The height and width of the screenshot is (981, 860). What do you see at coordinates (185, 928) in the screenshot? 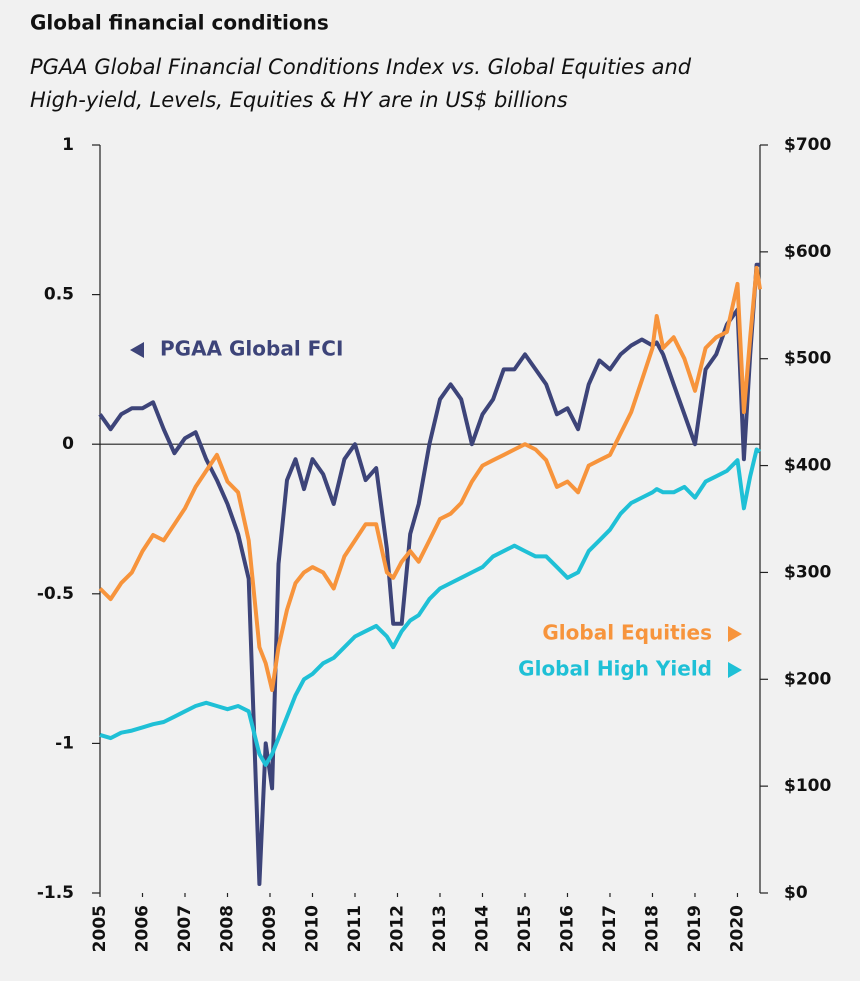
I see `x-tick-label: 2007` at bounding box center [185, 928].